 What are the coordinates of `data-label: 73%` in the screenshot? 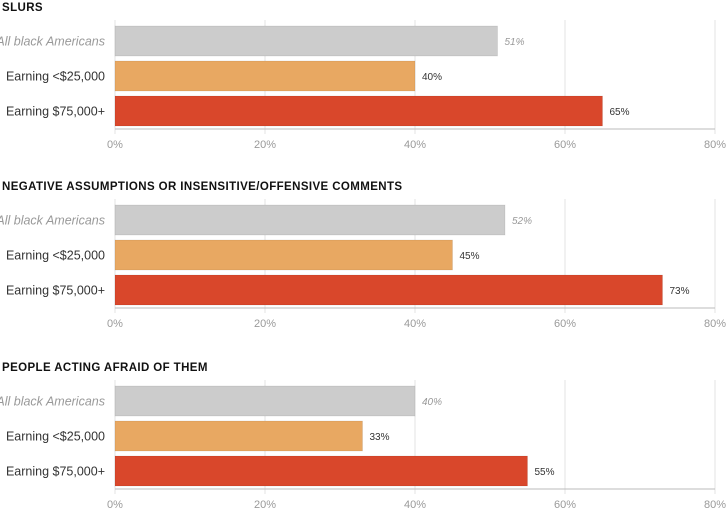 It's located at (680, 291).